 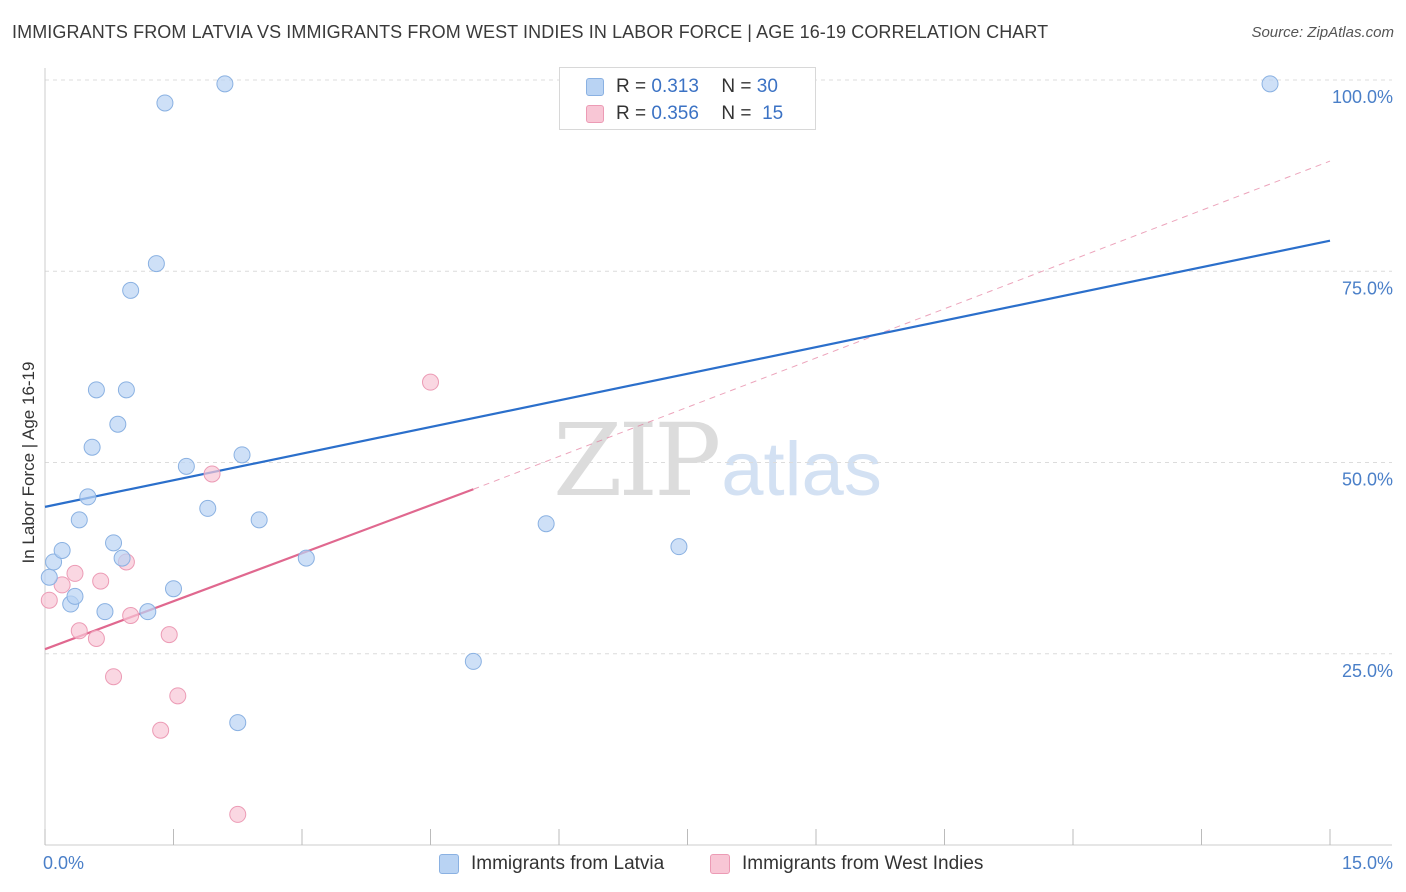 What do you see at coordinates (449, 864) in the screenshot?
I see `bottom-latvia-swatch` at bounding box center [449, 864].